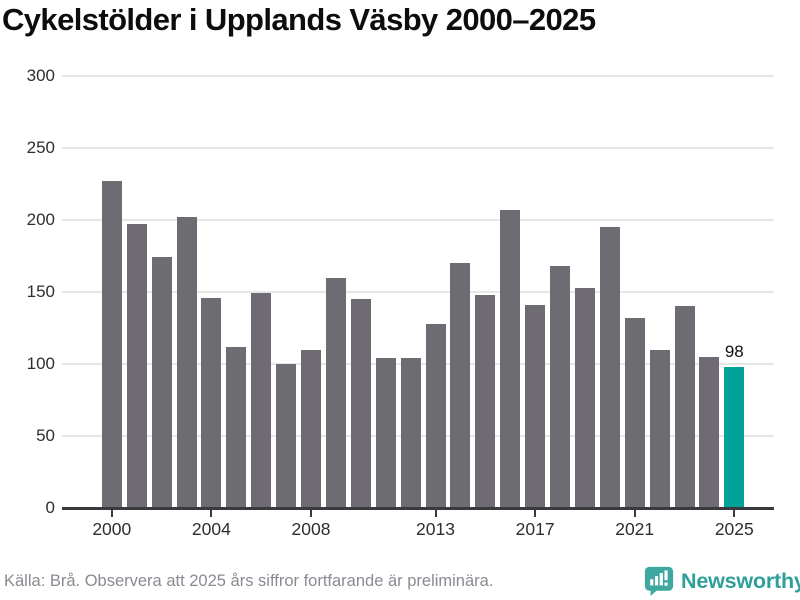 The image size is (800, 600). Describe the element at coordinates (684, 407) in the screenshot. I see `bar-2023` at that location.